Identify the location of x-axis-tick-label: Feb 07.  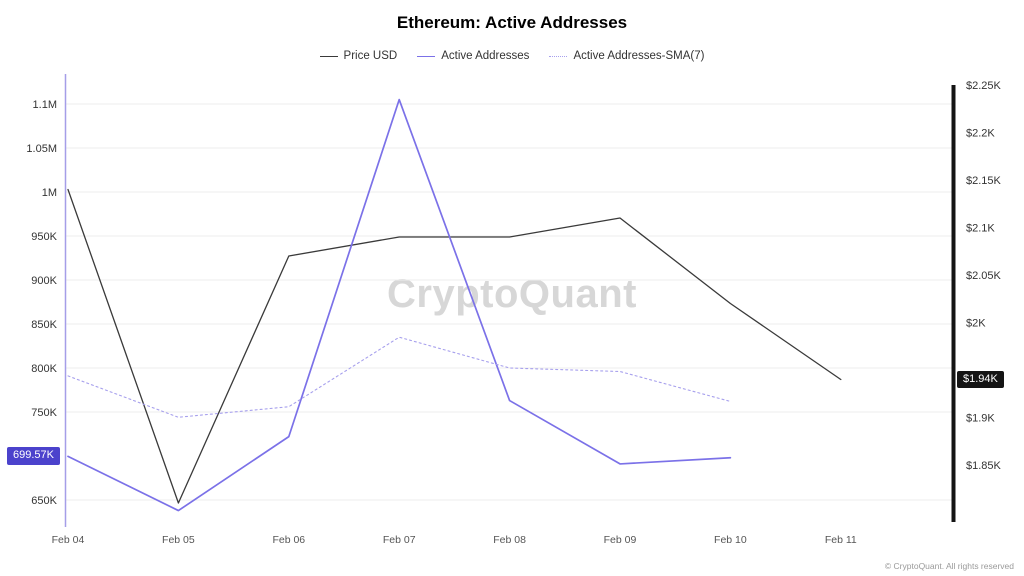
(399, 540).